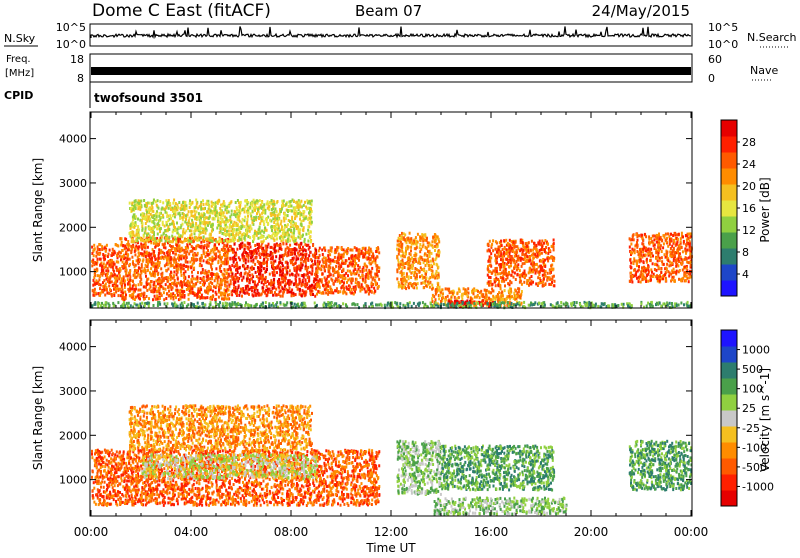  I want to click on cpid-label: CPID, so click(18, 95).